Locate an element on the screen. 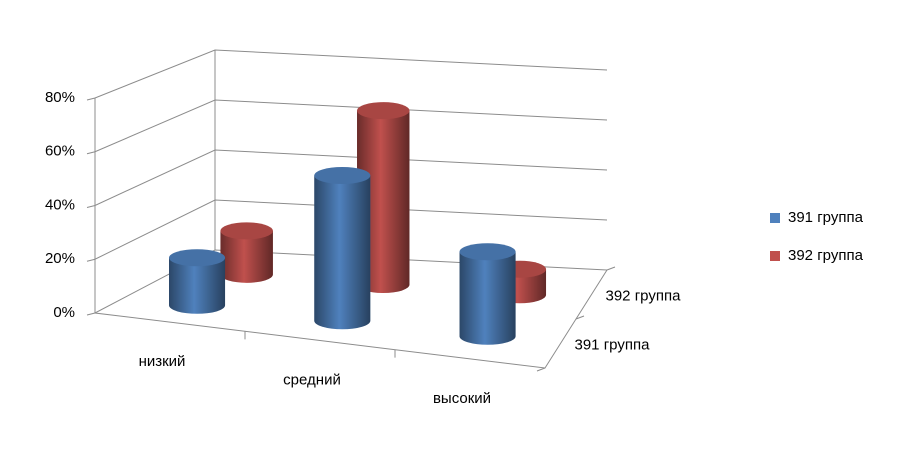  legend-label: 391 группа is located at coordinates (826, 217).